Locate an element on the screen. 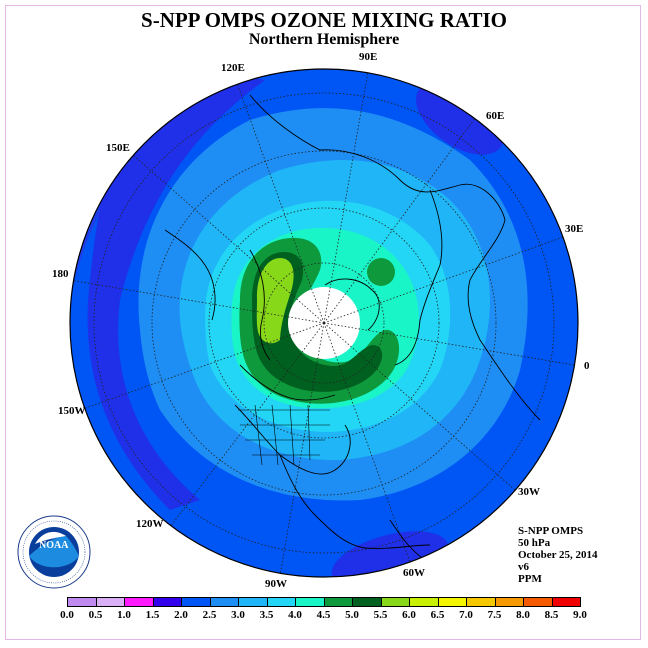 The width and height of the screenshot is (648, 648). colorbar-tick-label: 3.0 is located at coordinates (238, 615).